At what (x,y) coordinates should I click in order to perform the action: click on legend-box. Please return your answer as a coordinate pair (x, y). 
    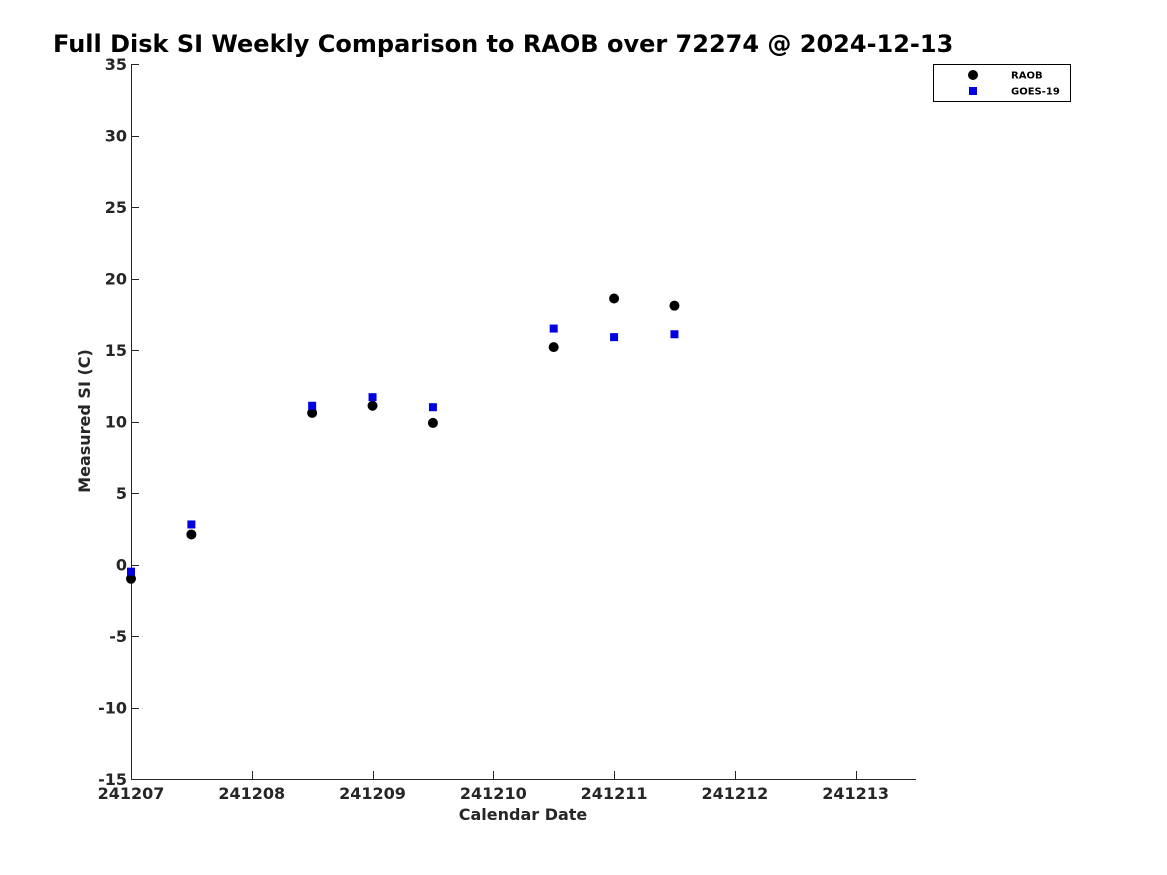
    Looking at the image, I should click on (1002, 83).